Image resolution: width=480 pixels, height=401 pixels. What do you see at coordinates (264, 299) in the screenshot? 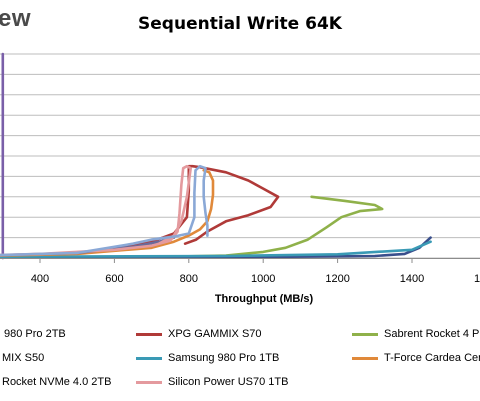
I see `x-axis-title: Throughput (MB/s)` at bounding box center [264, 299].